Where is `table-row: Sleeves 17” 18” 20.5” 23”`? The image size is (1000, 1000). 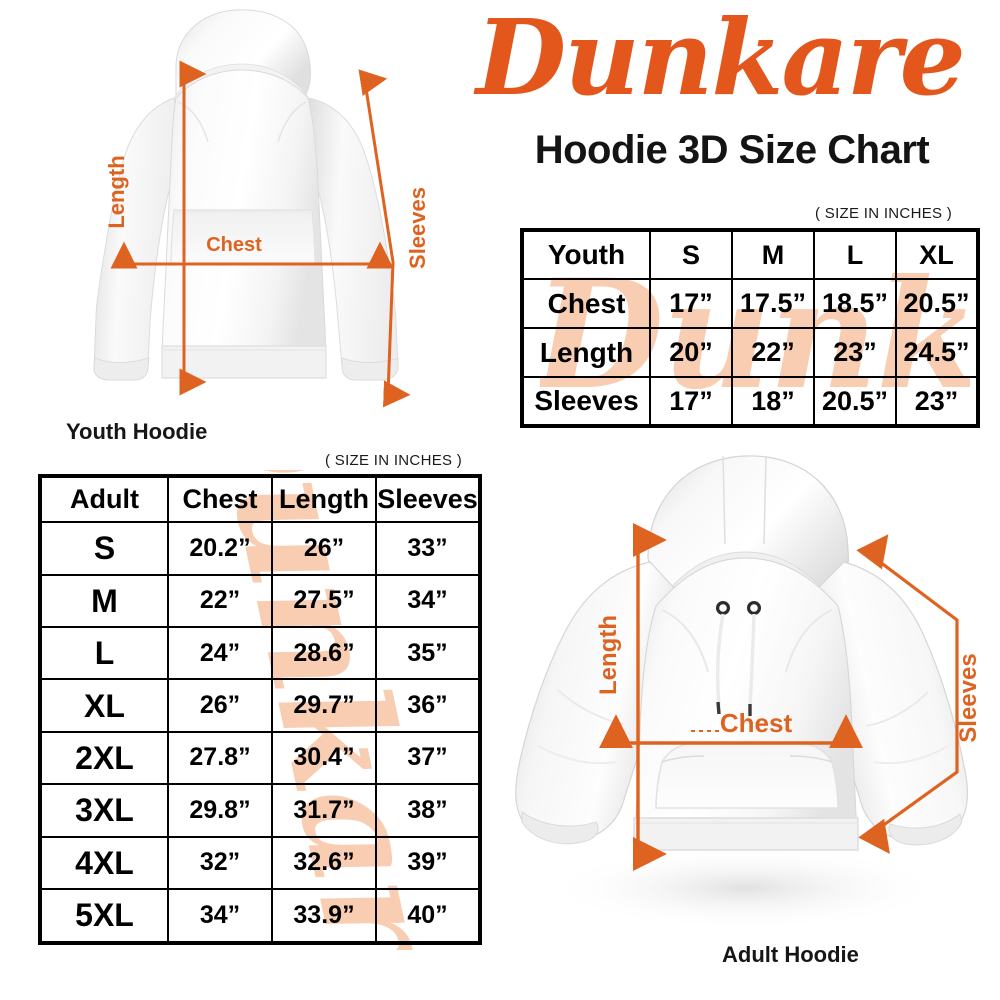
table-row: Sleeves 17” 18” 20.5” 23” is located at coordinates (750, 401).